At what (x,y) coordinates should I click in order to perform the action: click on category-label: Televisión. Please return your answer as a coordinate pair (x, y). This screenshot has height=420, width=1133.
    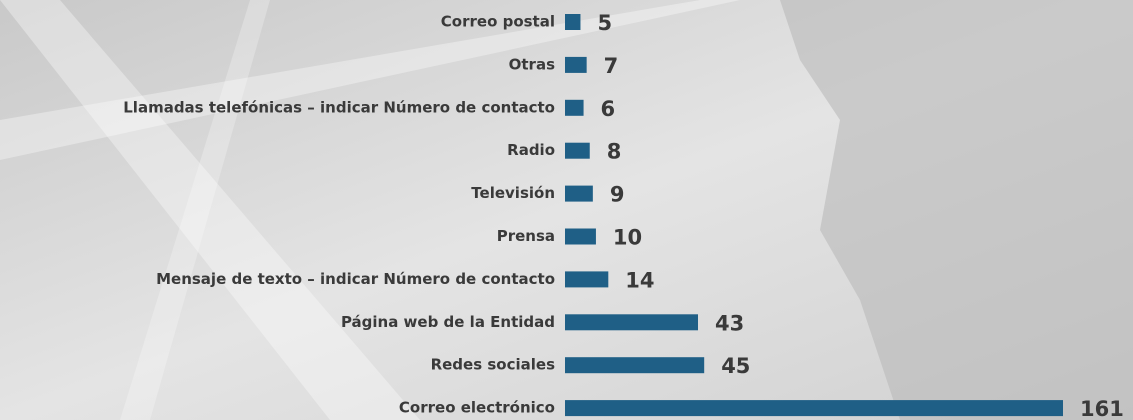
    Looking at the image, I should click on (513, 193).